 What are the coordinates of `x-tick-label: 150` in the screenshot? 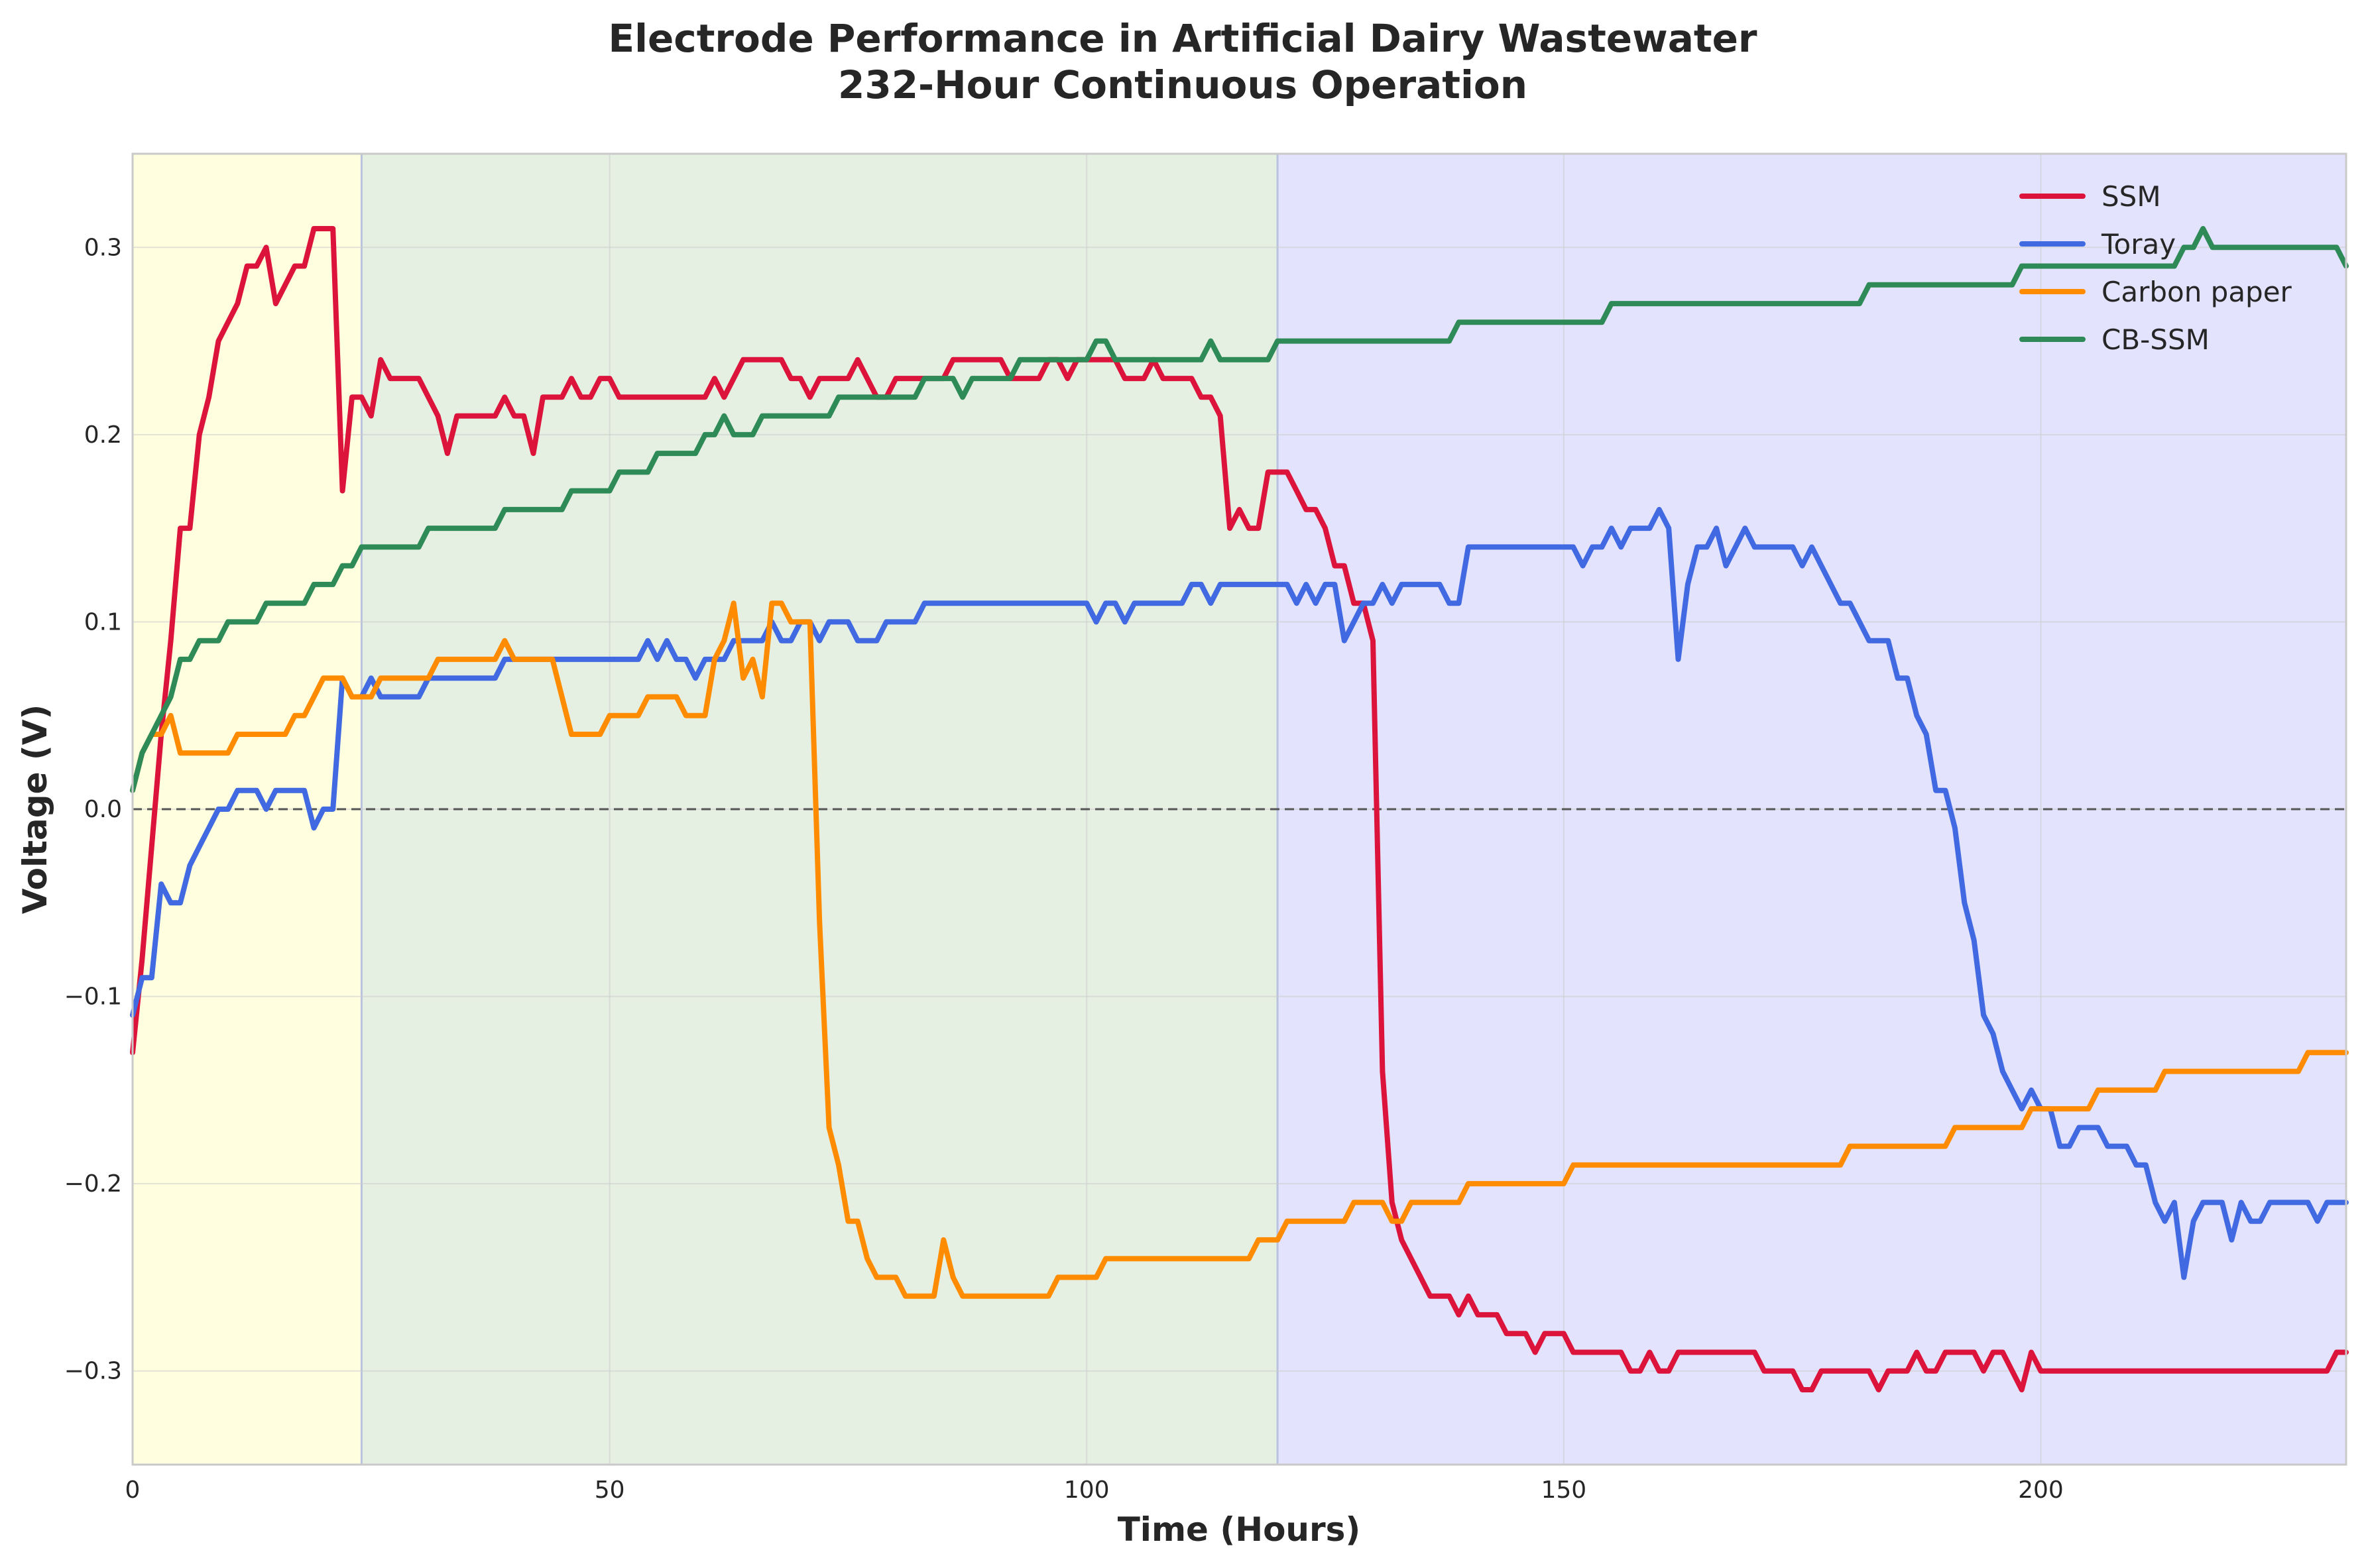 It's located at (1563, 1491).